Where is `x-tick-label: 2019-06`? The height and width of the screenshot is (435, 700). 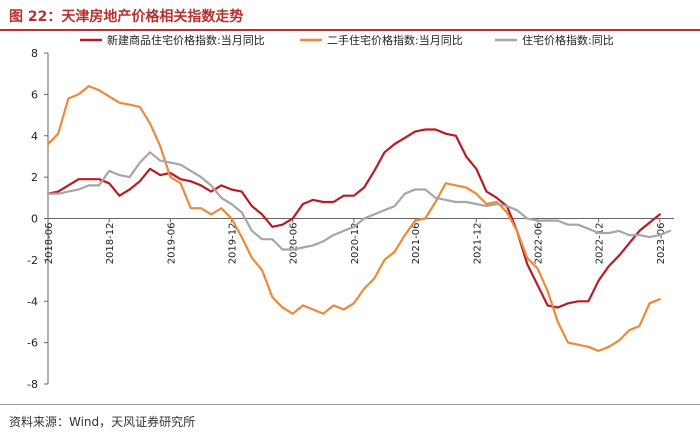 x-tick-label: 2019-06 is located at coordinates (171, 244).